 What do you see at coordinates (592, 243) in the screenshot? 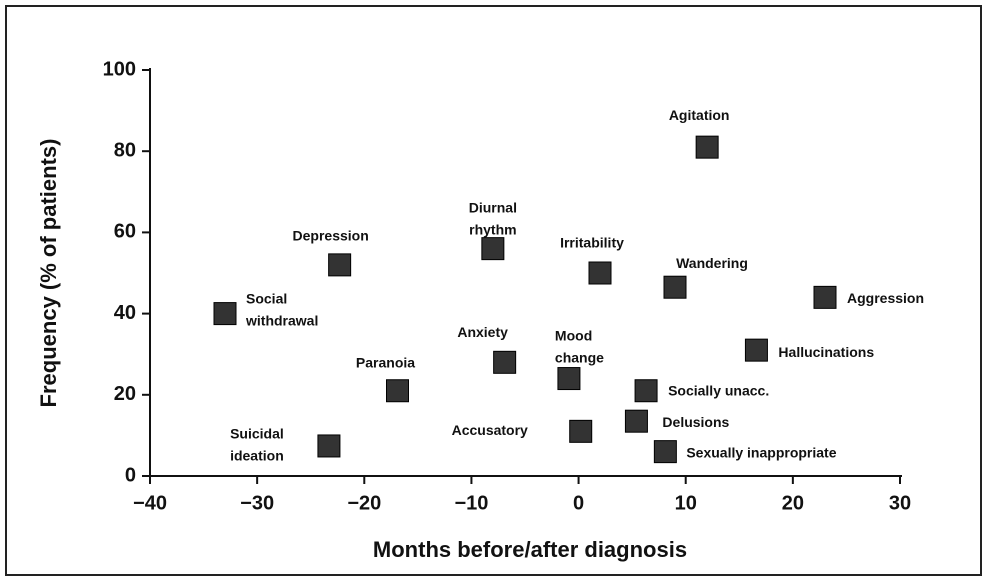
I see `point-label: Irritability` at bounding box center [592, 243].